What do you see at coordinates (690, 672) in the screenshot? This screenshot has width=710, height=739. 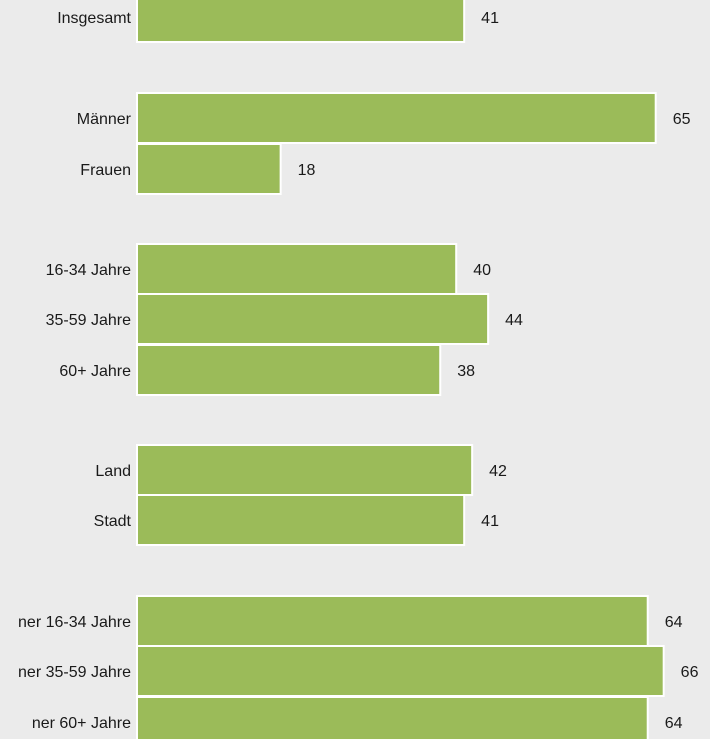 I see `value-label: 66` at bounding box center [690, 672].